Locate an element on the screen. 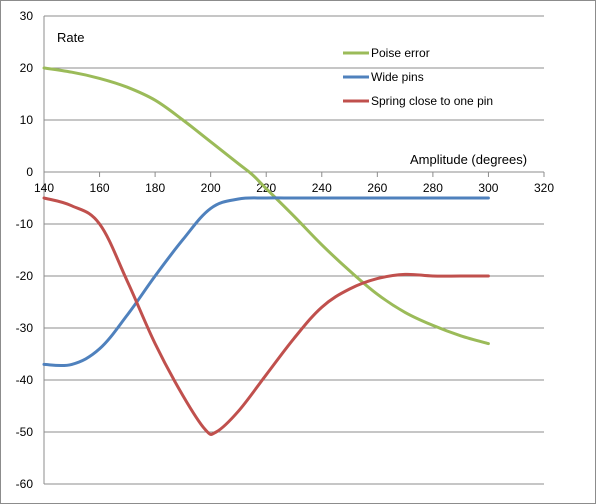 The height and width of the screenshot is (504, 596). y-tick-label: 0 is located at coordinates (29, 172).